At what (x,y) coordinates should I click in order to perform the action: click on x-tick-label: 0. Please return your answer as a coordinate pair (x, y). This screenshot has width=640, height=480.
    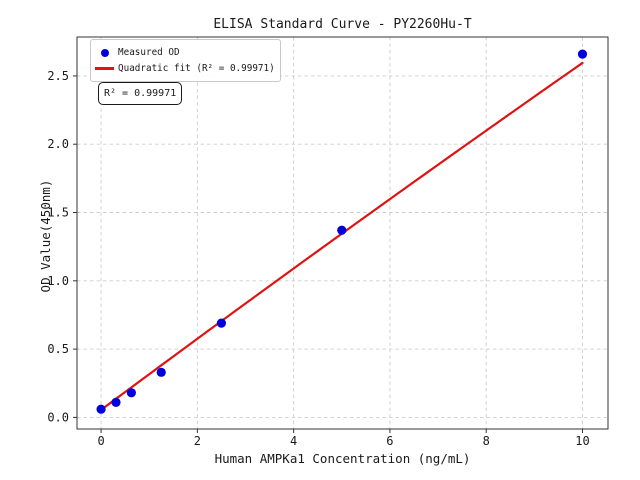
    Looking at the image, I should click on (100, 441).